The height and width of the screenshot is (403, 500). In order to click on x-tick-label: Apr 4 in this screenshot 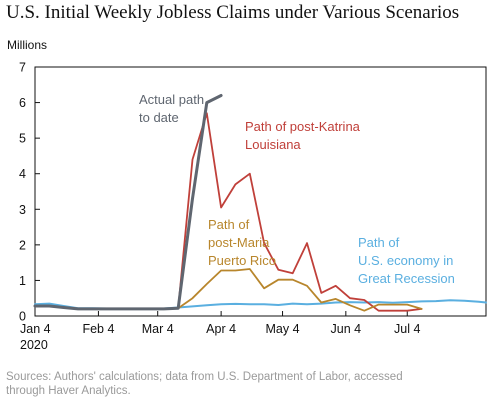, I will do `click(221, 329)`.